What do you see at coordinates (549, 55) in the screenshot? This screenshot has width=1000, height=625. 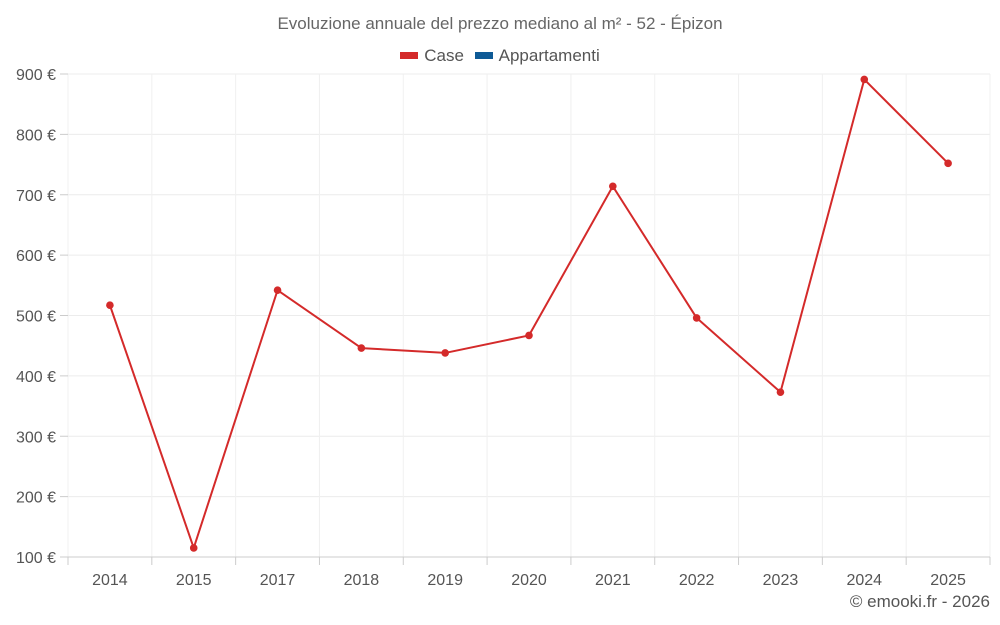 I see `legend-label-appartamenti: Appartamenti` at bounding box center [549, 55].